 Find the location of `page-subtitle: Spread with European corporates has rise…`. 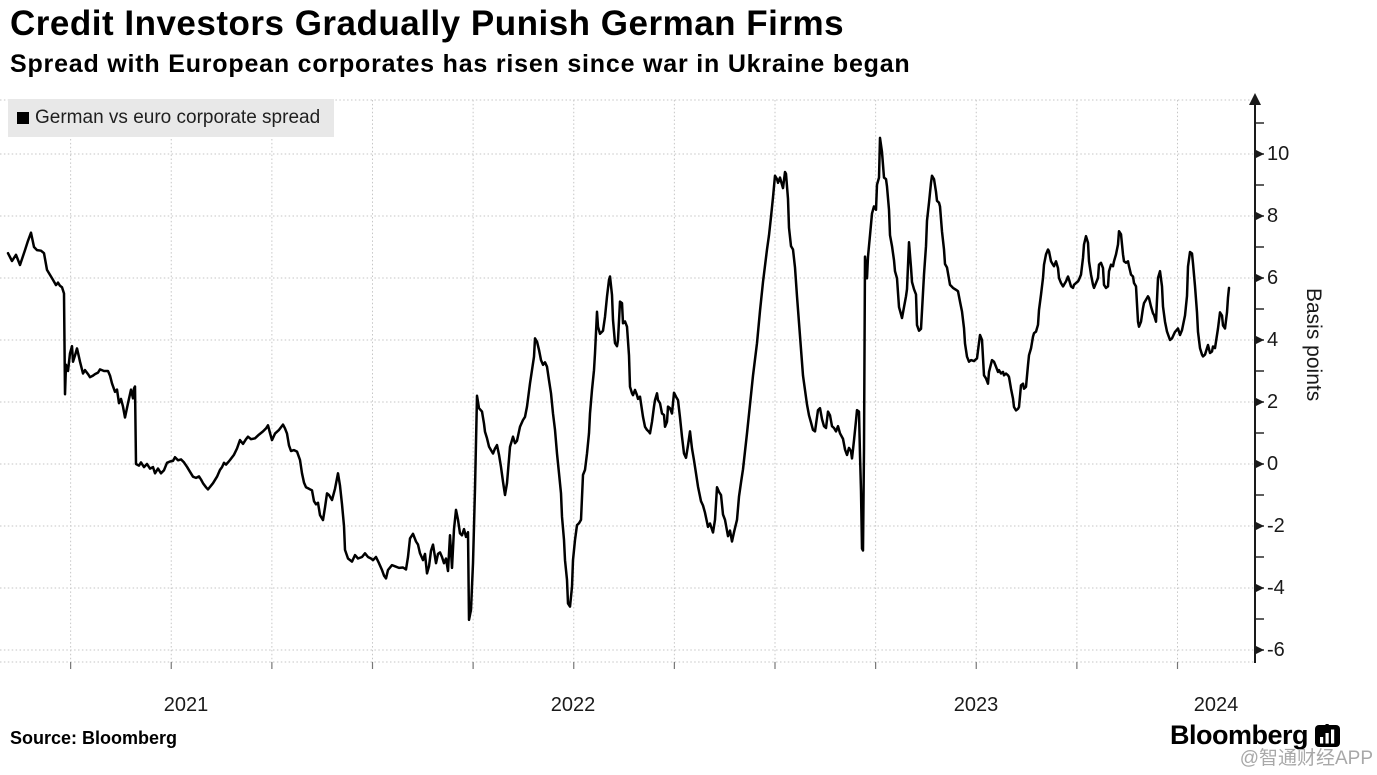

page-subtitle: Spread with European corporates has rise… is located at coordinates (460, 64).